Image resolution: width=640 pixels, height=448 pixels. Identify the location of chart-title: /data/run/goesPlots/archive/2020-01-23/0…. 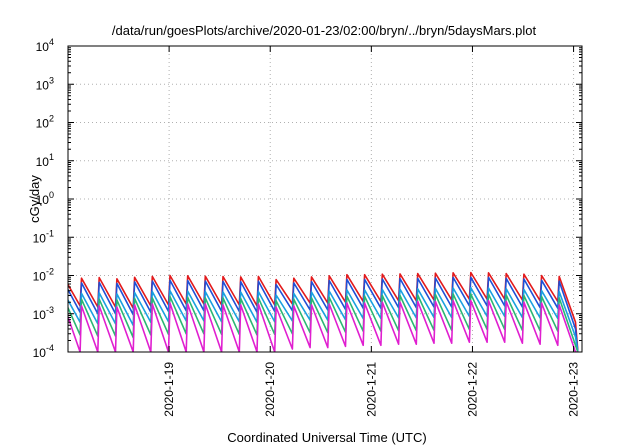
(324, 30).